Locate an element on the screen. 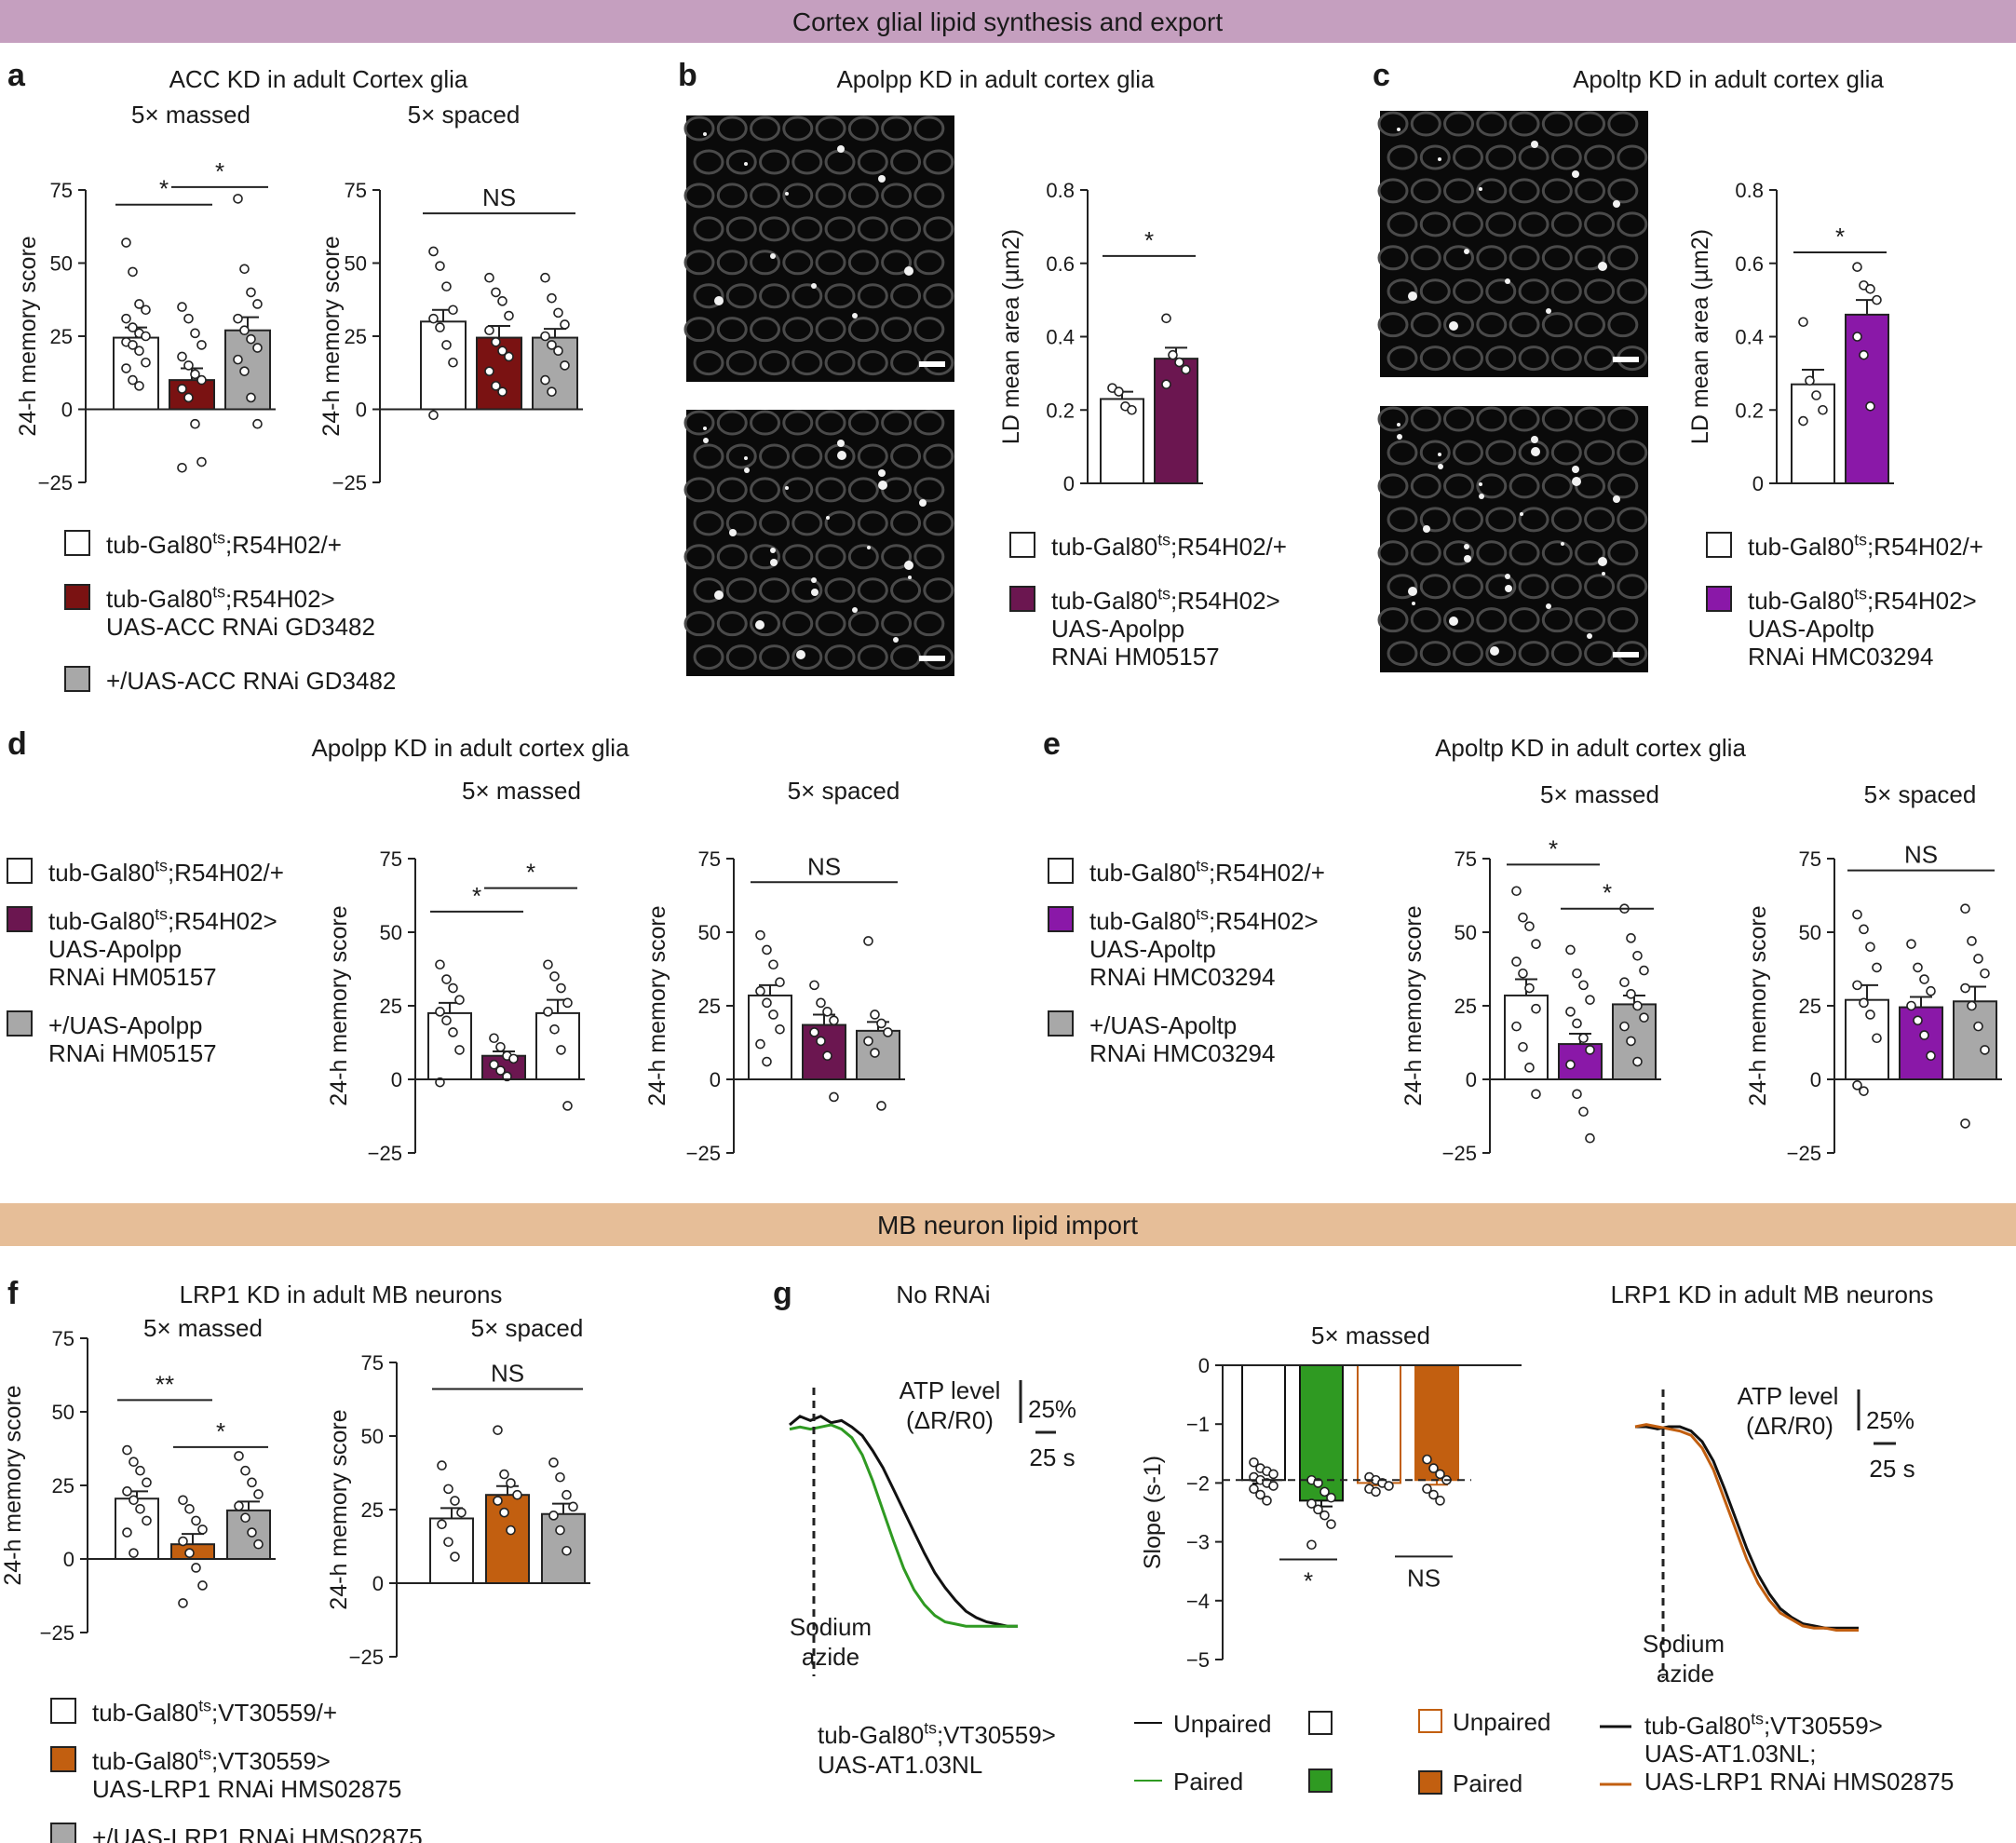 The width and height of the screenshot is (2016, 1843). panel-letter-f: f is located at coordinates (13, 1294).